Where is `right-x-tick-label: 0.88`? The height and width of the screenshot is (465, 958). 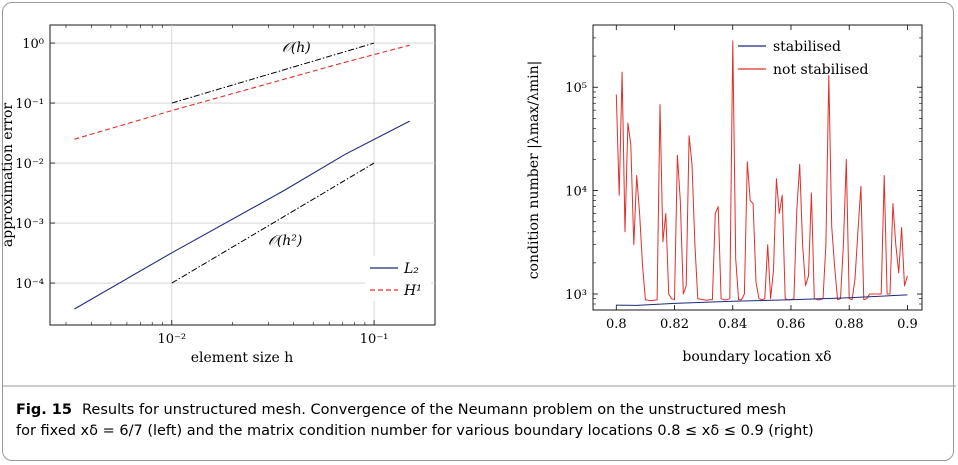
right-x-tick-label: 0.88 is located at coordinates (849, 324).